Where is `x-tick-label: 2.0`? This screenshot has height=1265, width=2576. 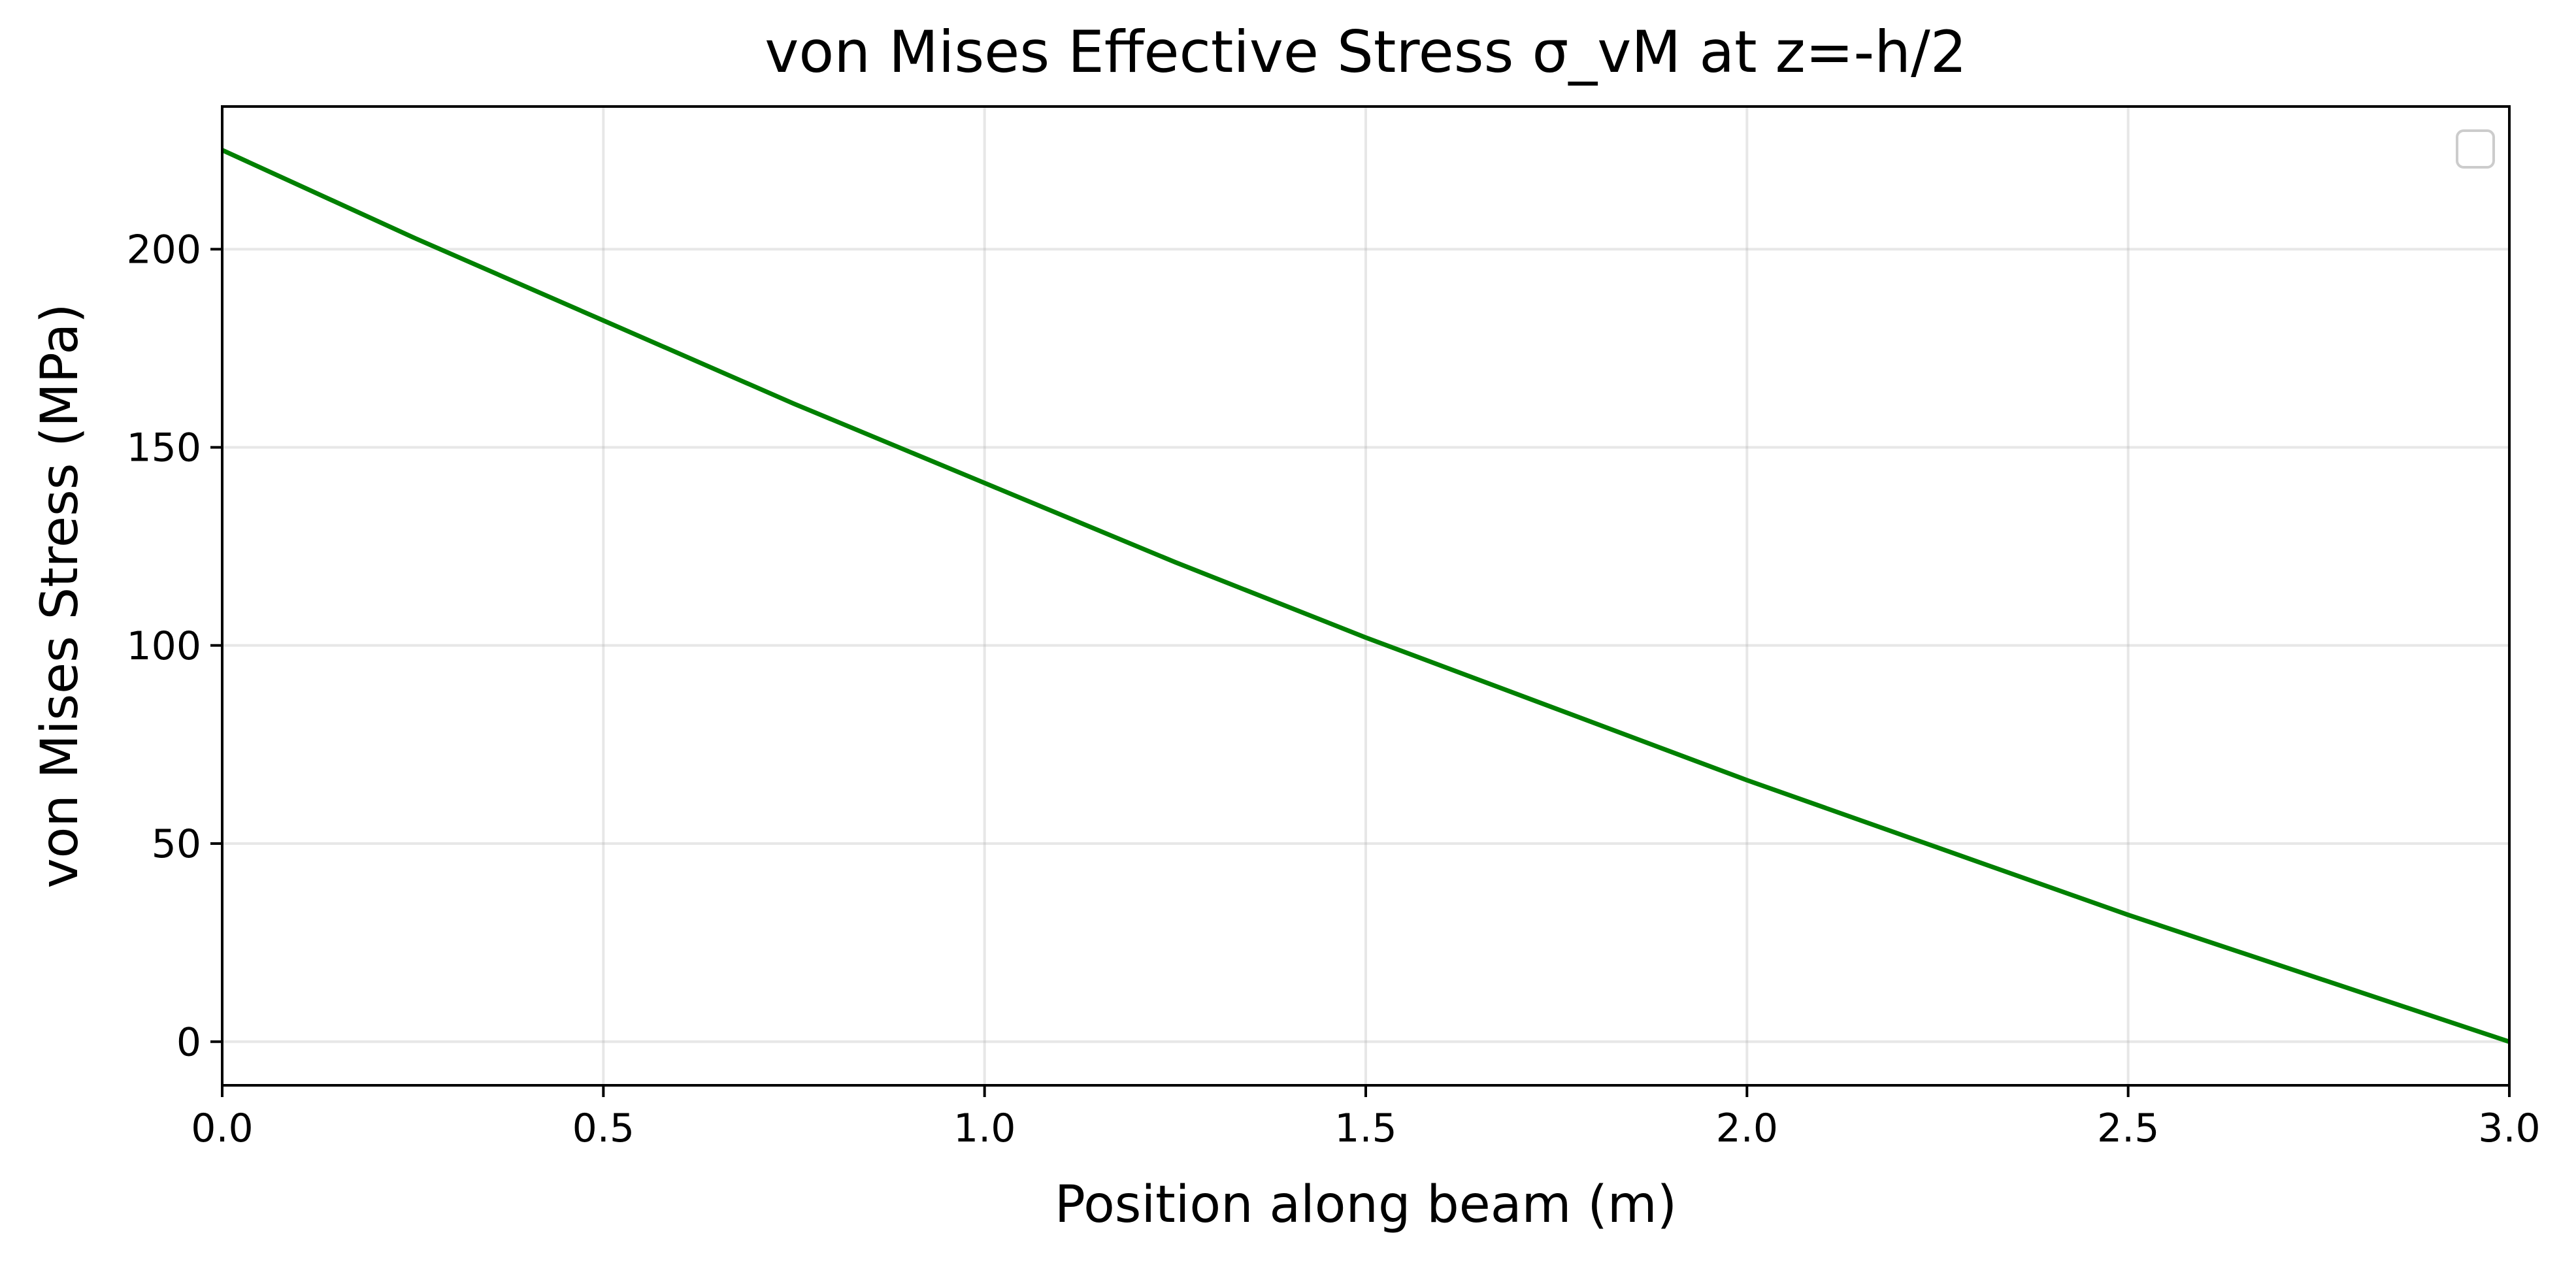
x-tick-label: 2.0 is located at coordinates (1747, 1128).